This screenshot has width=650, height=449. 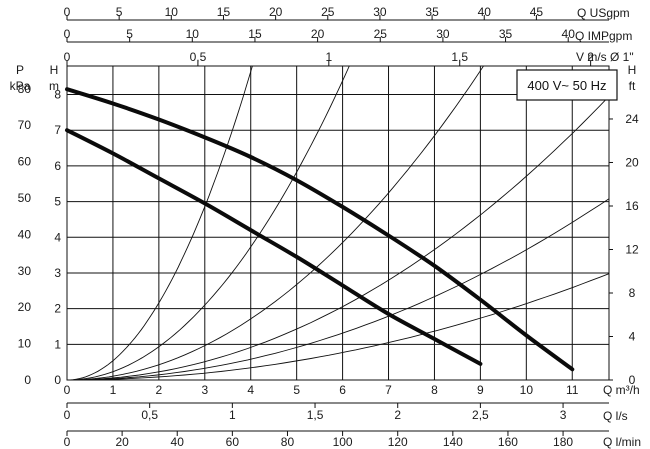 What do you see at coordinates (569, 34) in the screenshot?
I see `flow-impgpm-tick-label: 40` at bounding box center [569, 34].